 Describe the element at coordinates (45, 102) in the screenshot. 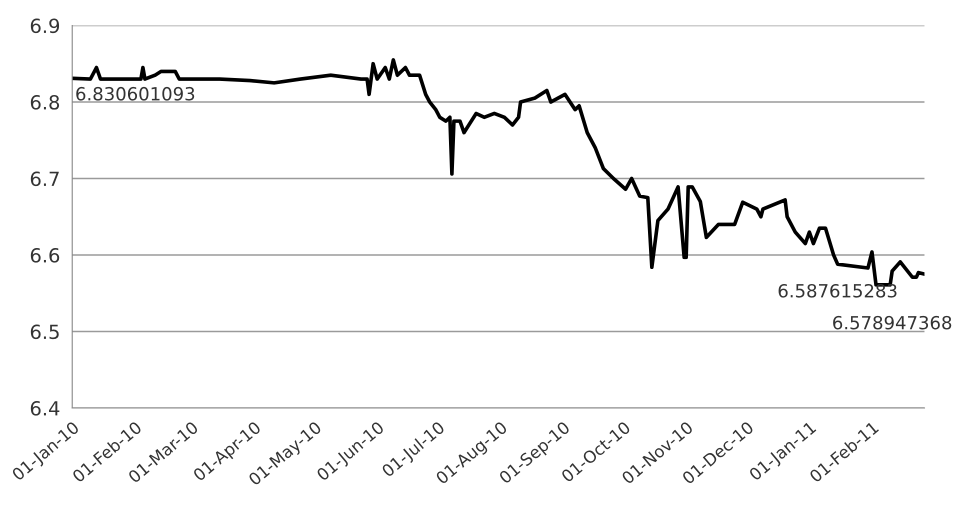

I see `y-tick-label: 6.8` at that location.